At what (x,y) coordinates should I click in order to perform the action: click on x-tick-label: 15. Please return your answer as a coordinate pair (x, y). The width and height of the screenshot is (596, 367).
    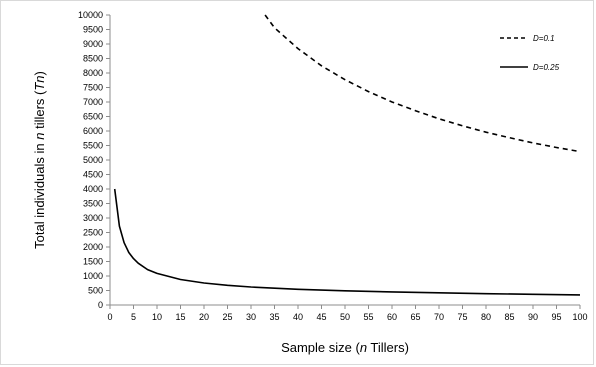
    Looking at the image, I should click on (180, 317).